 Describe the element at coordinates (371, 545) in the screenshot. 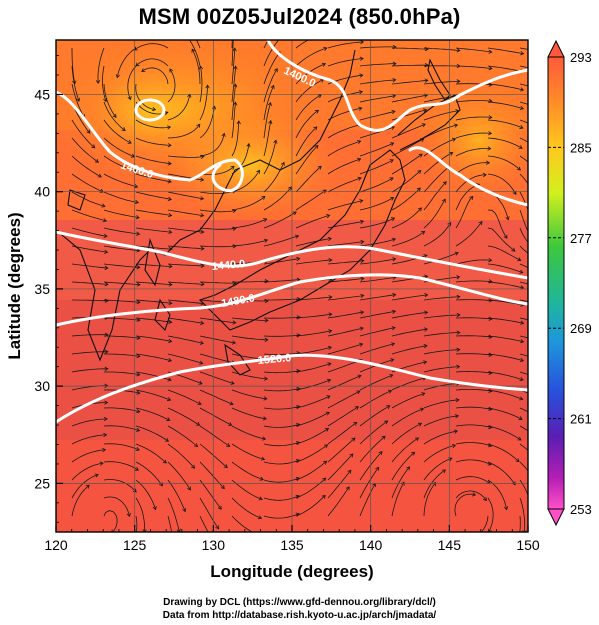

I see `x-tick-label: 140` at that location.